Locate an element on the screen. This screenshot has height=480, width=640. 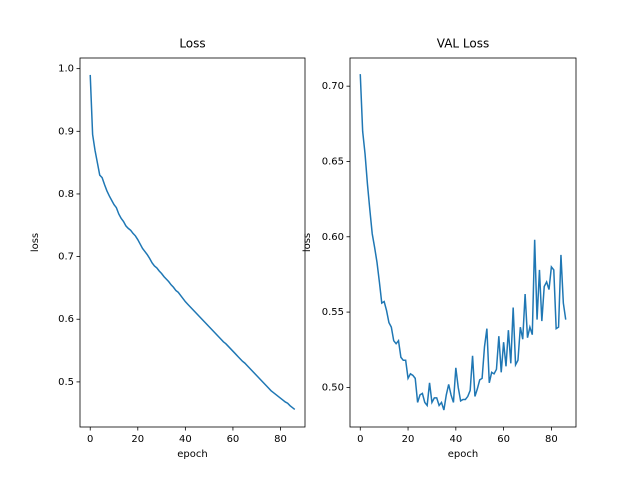
y-tick-label: 0.5 is located at coordinates (66, 382).